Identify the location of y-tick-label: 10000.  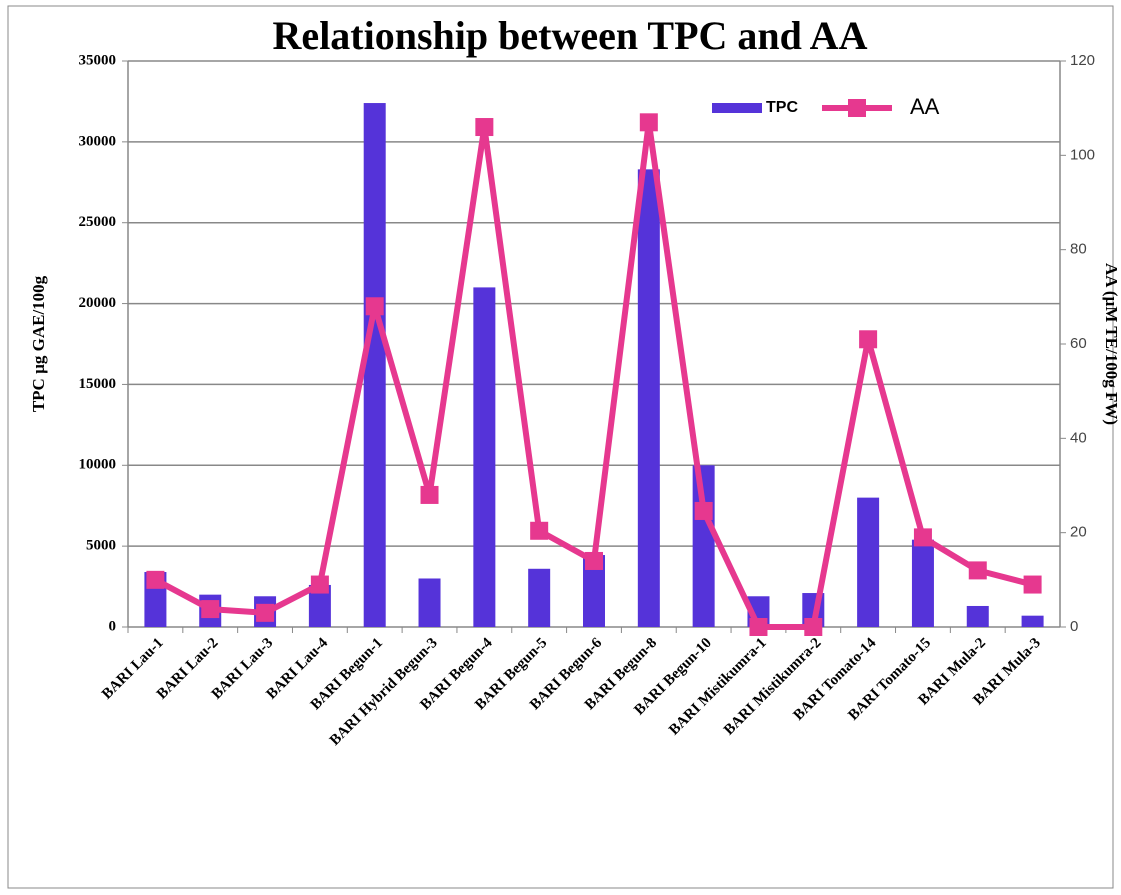
(98, 465).